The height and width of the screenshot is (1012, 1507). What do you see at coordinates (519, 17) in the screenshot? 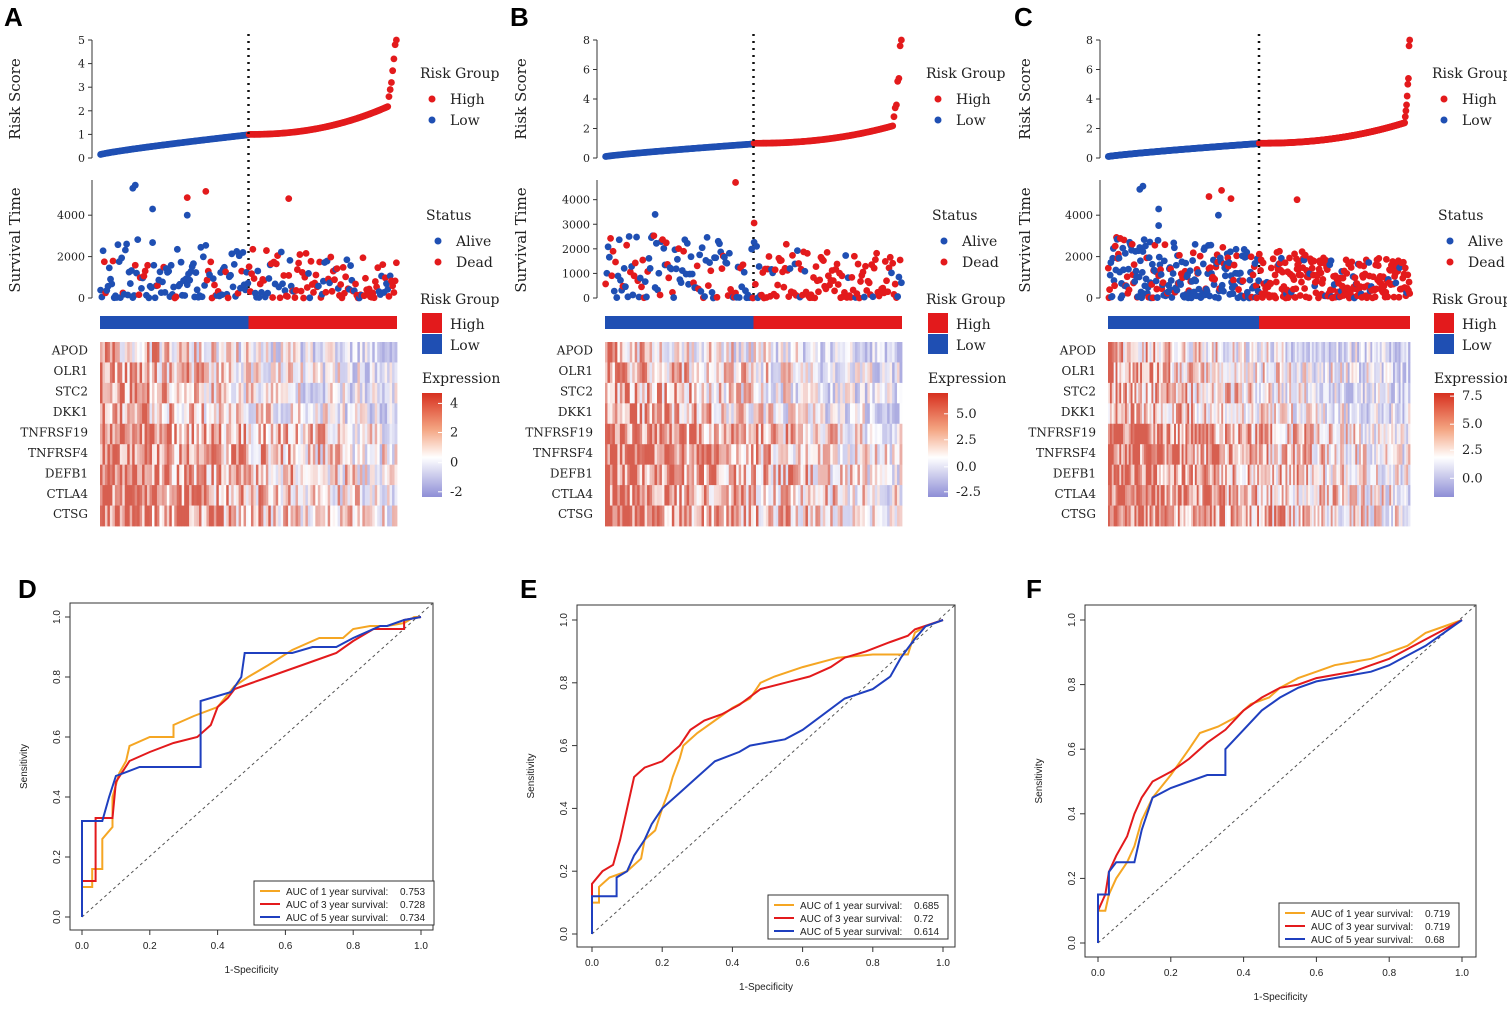
I see `panel-letter: B` at bounding box center [519, 17].